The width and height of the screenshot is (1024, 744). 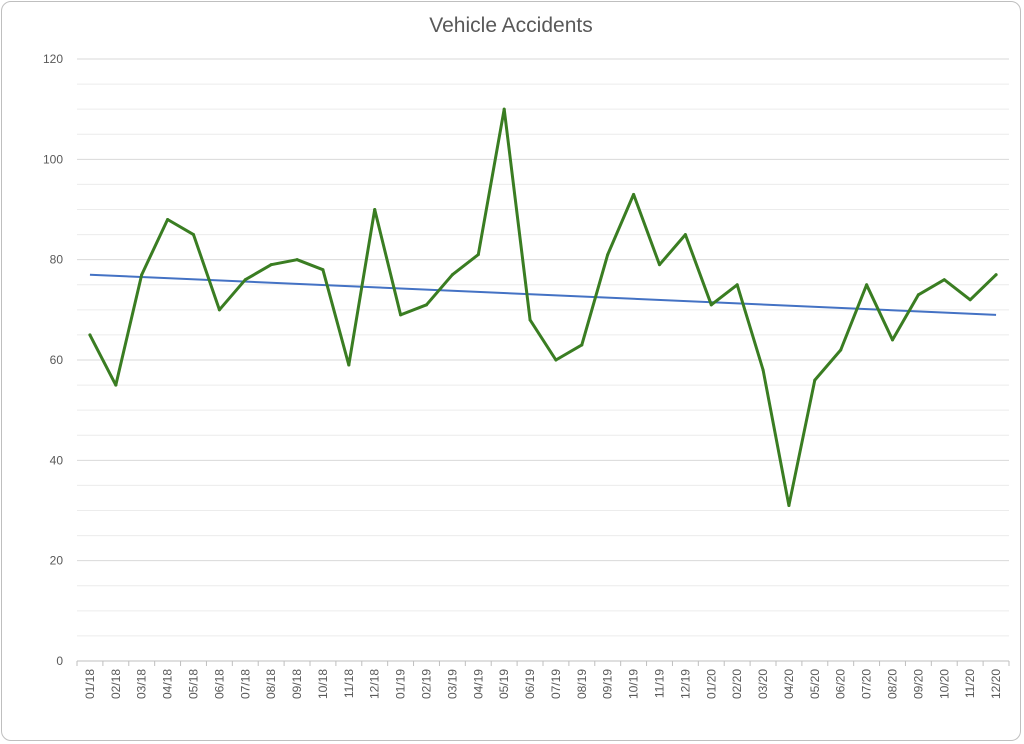 What do you see at coordinates (582, 684) in the screenshot?
I see `x-tick-label: 08/19` at bounding box center [582, 684].